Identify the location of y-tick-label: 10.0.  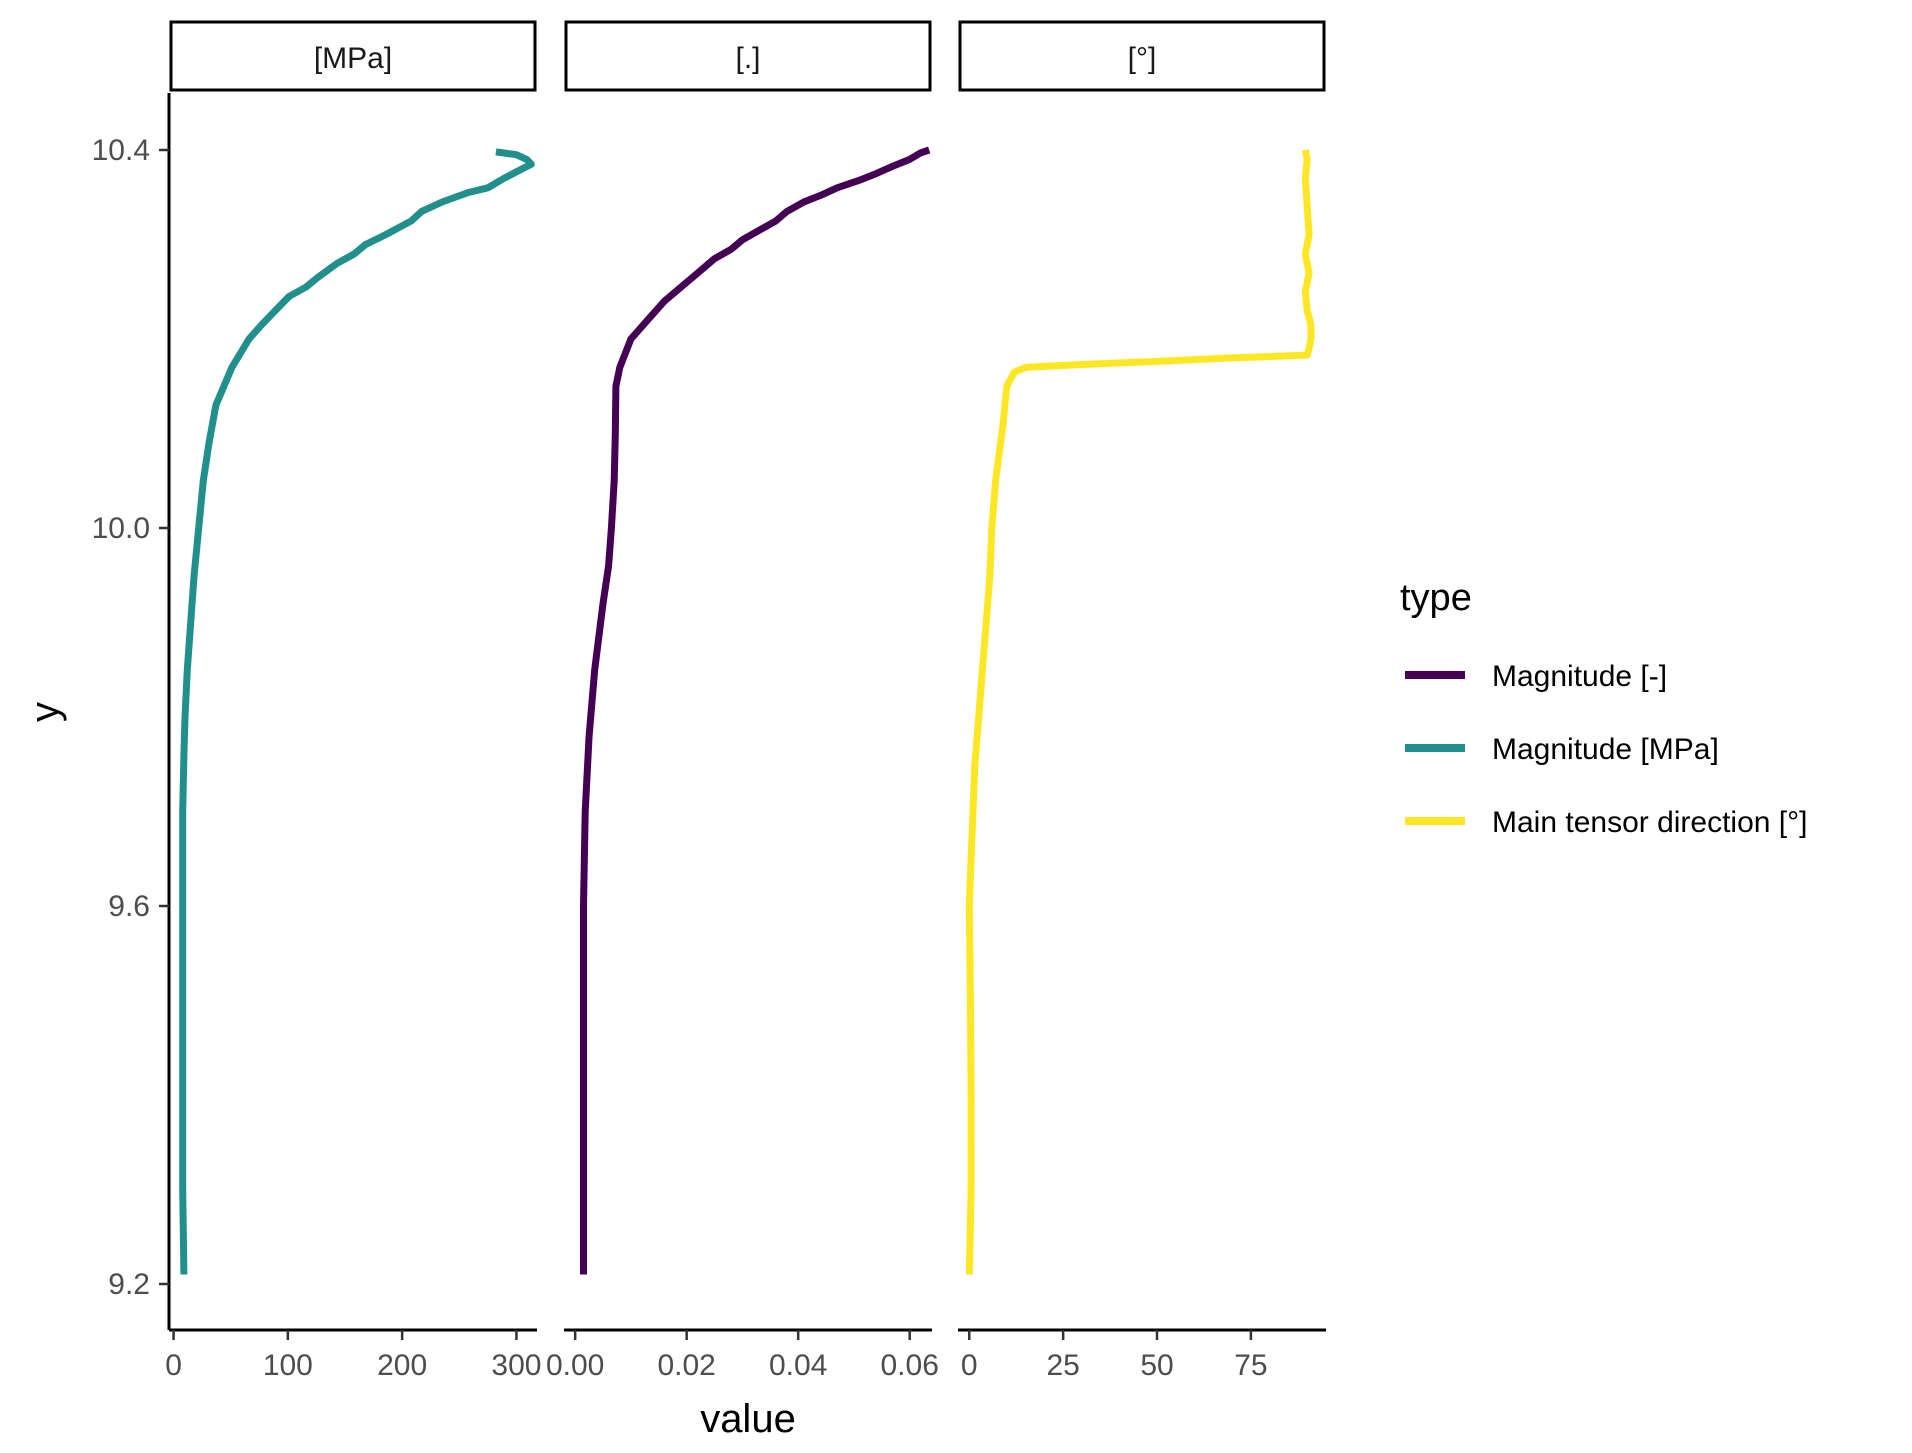
(121, 528).